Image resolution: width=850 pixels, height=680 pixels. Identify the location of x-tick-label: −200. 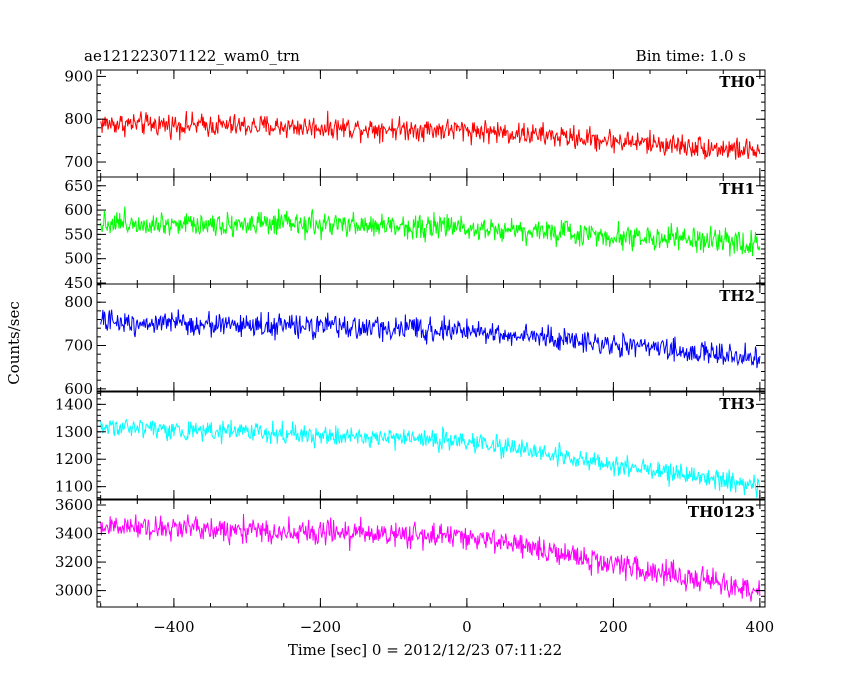
(320, 627).